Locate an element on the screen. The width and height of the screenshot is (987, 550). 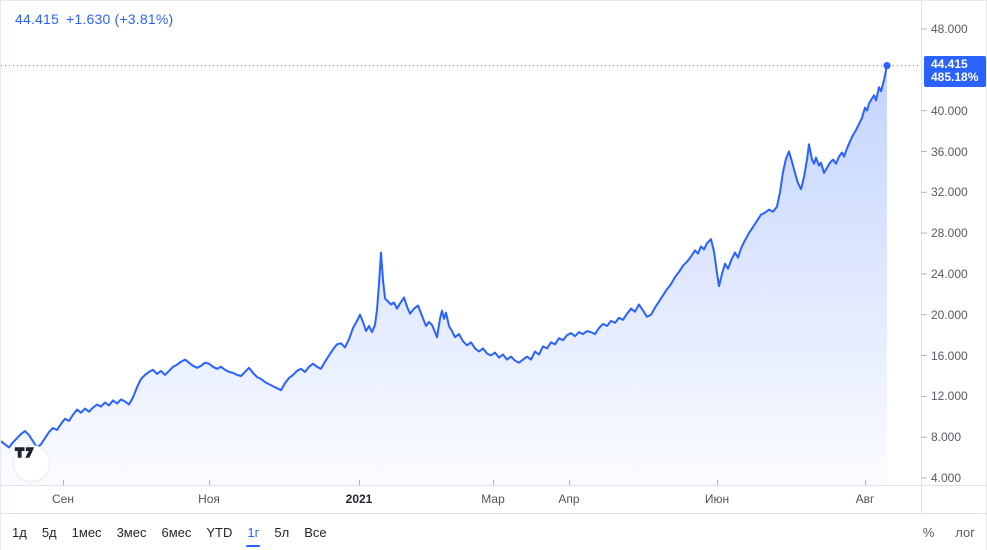
x-axis-label: Апр is located at coordinates (569, 499).